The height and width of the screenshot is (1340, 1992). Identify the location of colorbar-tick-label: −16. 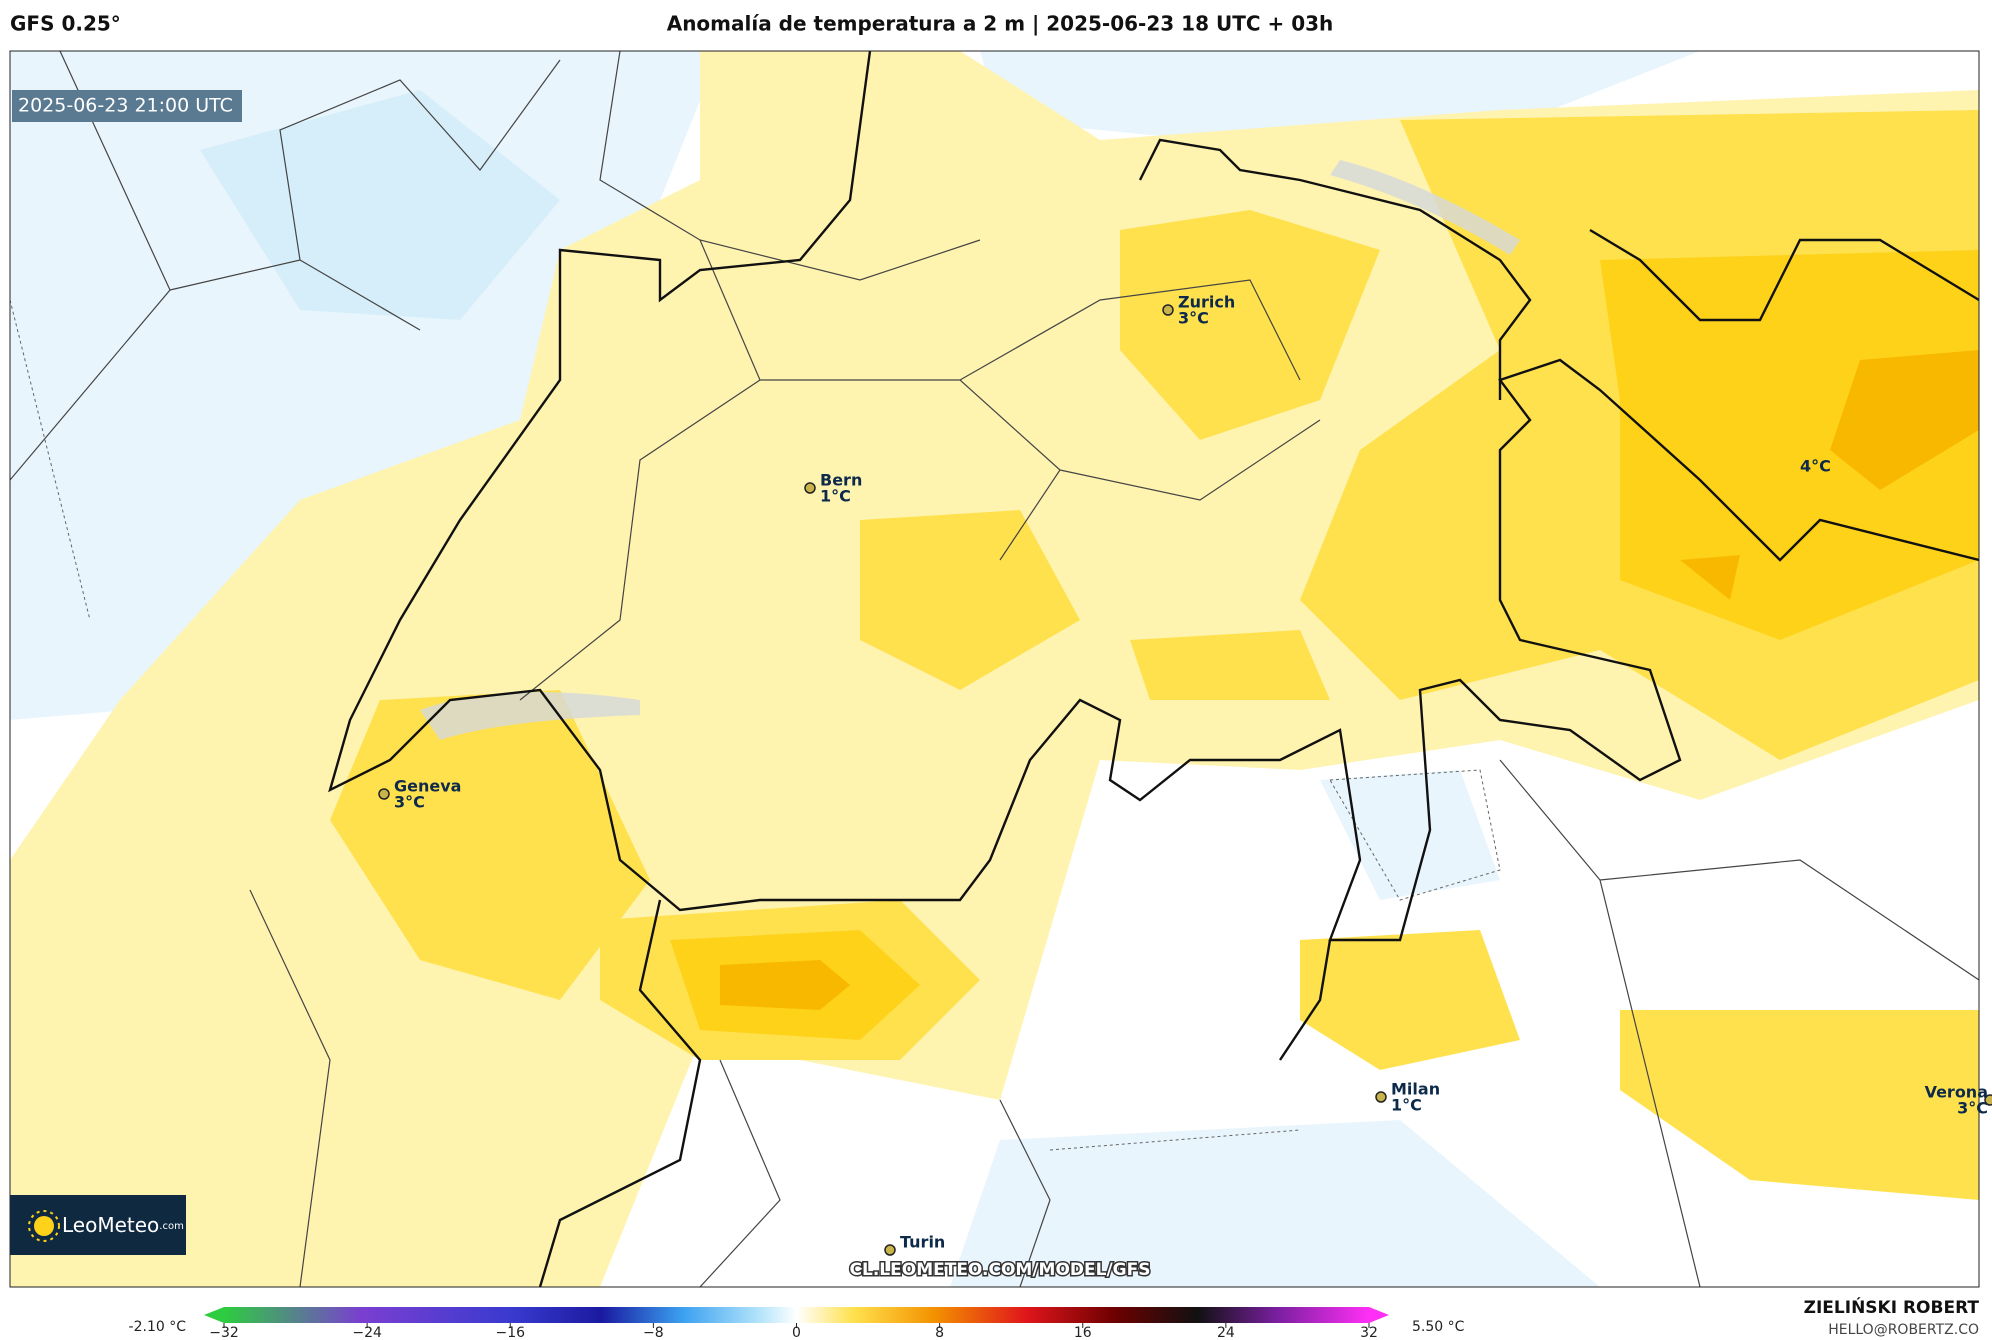
(510, 1332).